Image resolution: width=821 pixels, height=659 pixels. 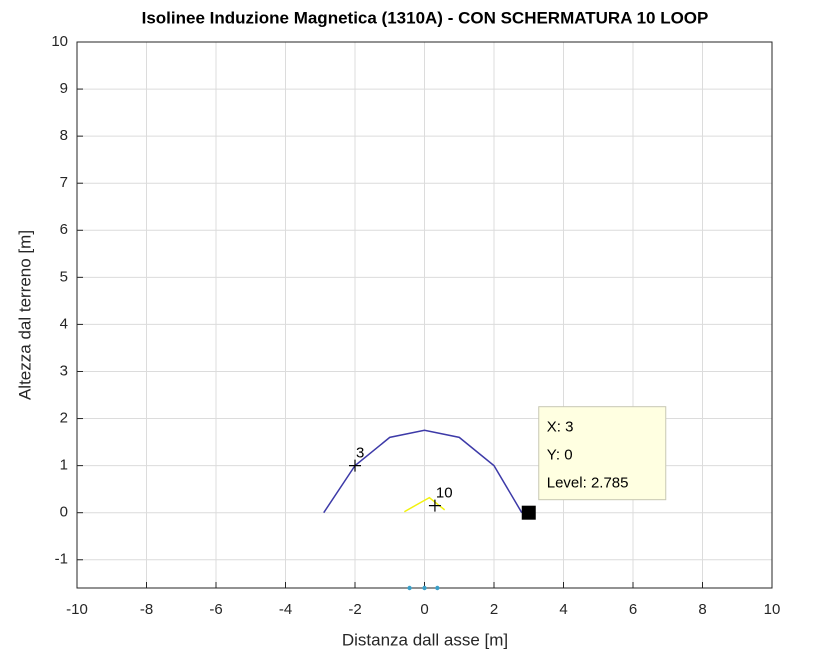 I want to click on y-tick-label: 7, so click(x=64, y=182).